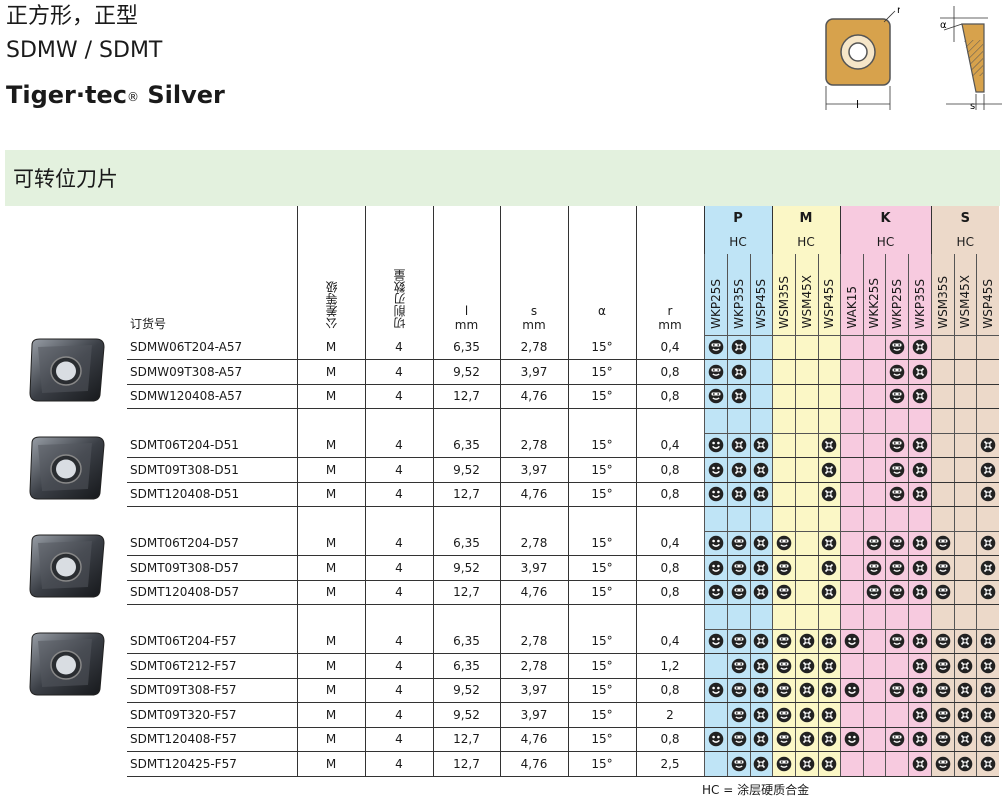  I want to click on hc-P: HC, so click(737, 242).